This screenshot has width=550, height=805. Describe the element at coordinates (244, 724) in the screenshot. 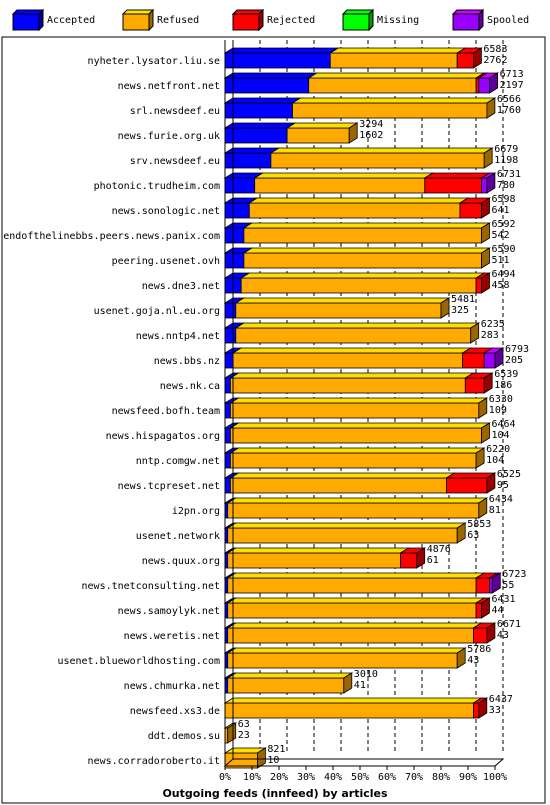

I see `row-total-label: 63` at that location.